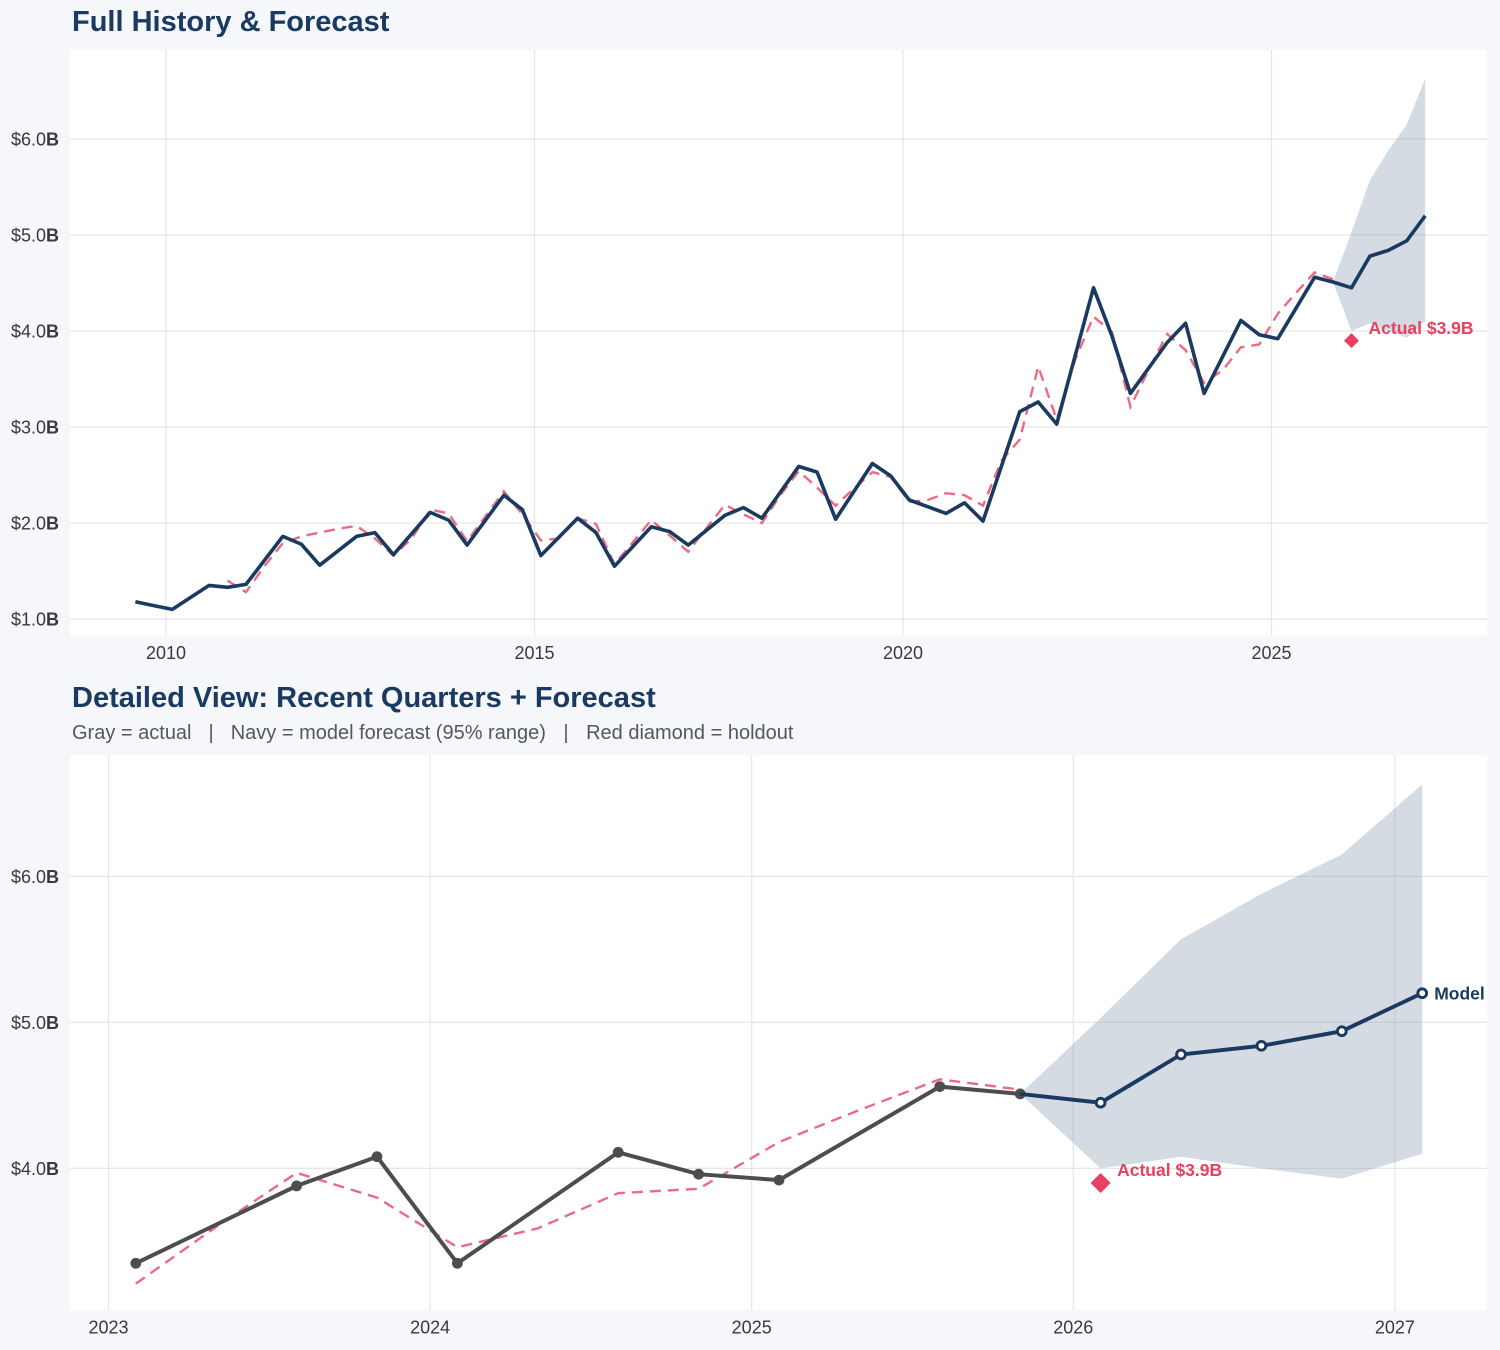 The height and width of the screenshot is (1350, 1500). Describe the element at coordinates (35, 428) in the screenshot. I see `svg-text: $3.0B` at that location.